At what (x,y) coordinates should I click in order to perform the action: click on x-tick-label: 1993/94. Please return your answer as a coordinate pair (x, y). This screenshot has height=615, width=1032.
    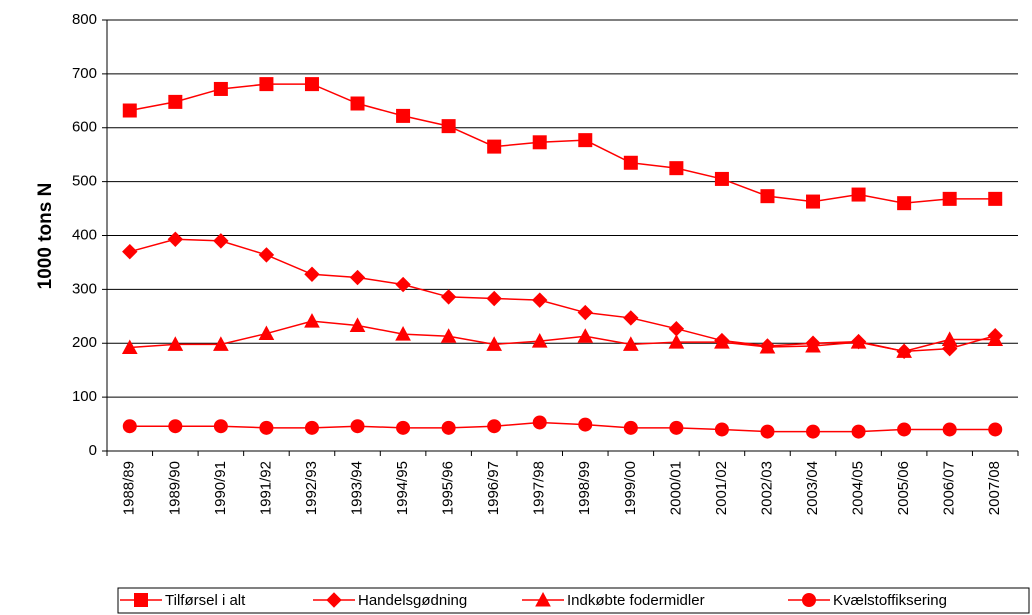
    Looking at the image, I should click on (356, 488).